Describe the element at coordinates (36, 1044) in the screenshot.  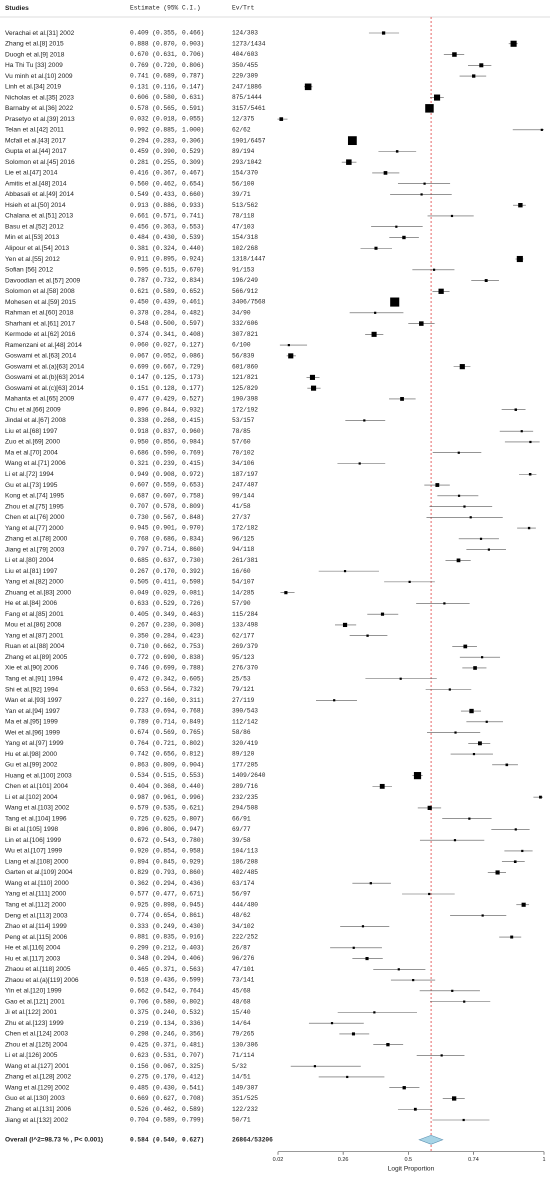
I see `study-label: Zhou et al.[125] 2004` at that location.